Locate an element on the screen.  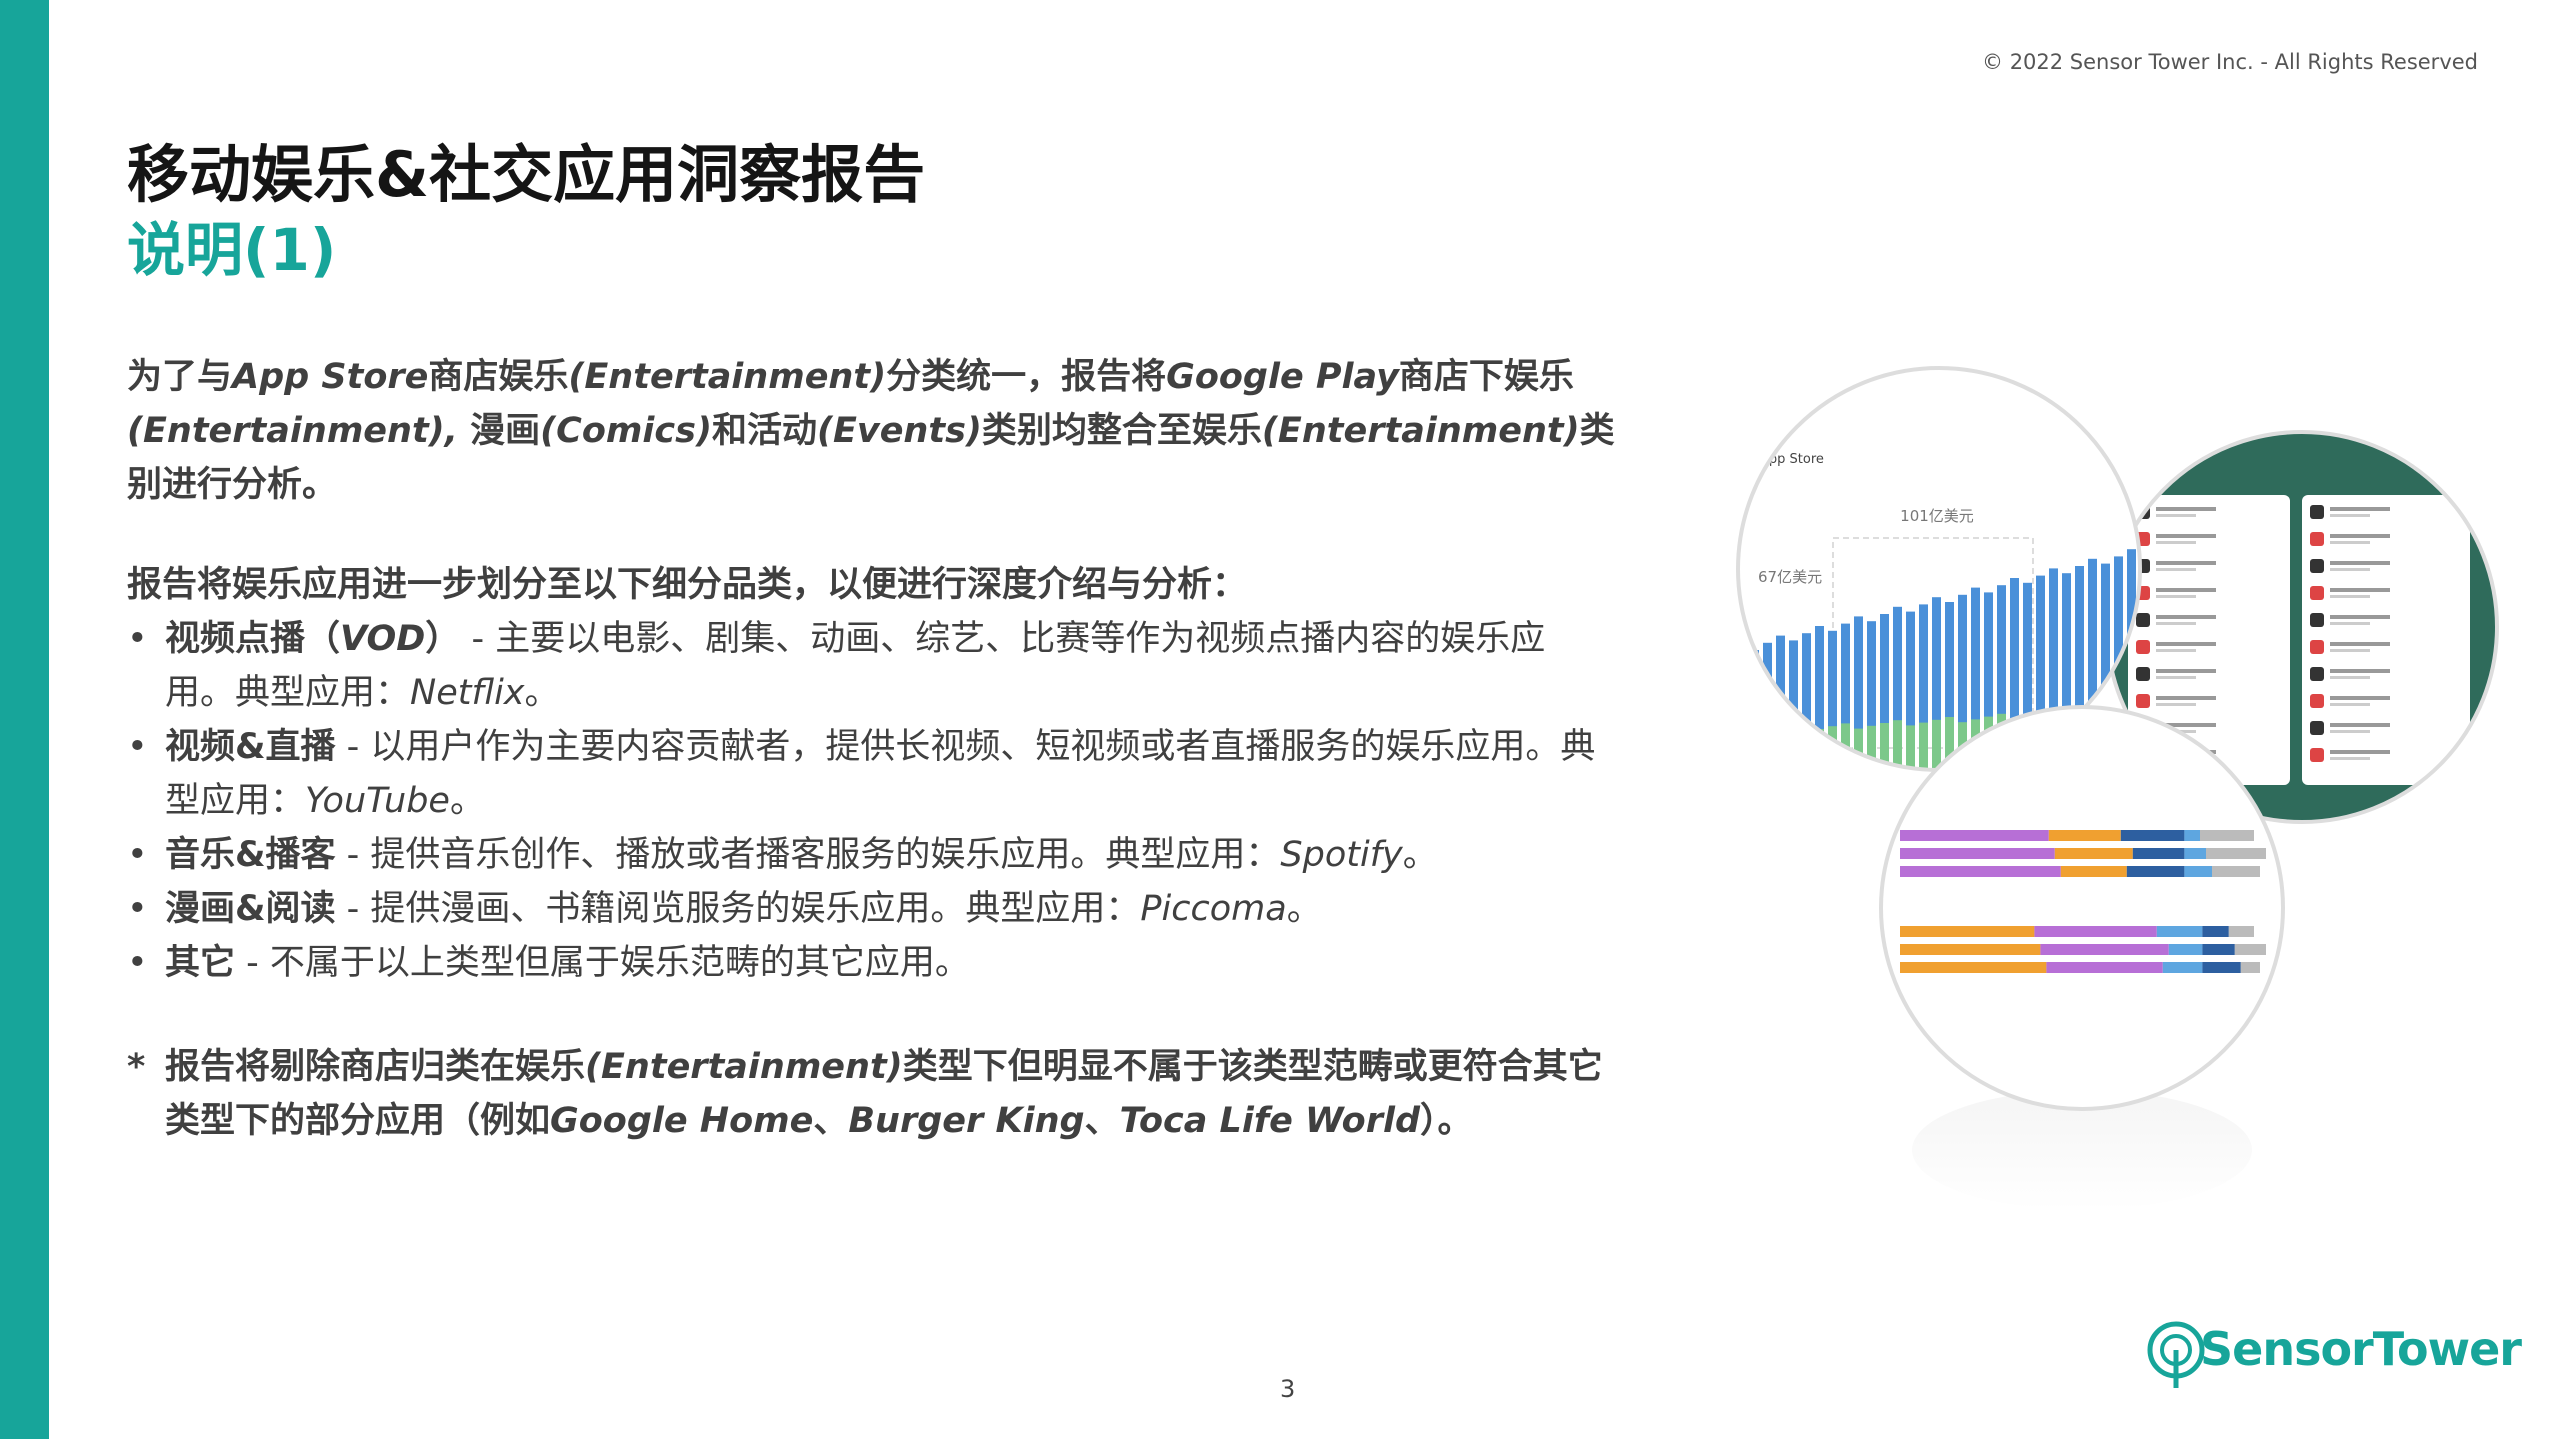
logo-icon is located at coordinates (2176, 1354).